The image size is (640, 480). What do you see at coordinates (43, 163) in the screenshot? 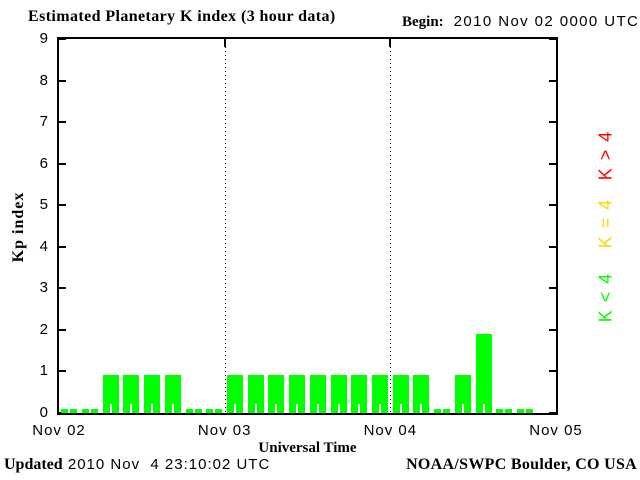
I see `y-tick-label: 6` at bounding box center [43, 163].